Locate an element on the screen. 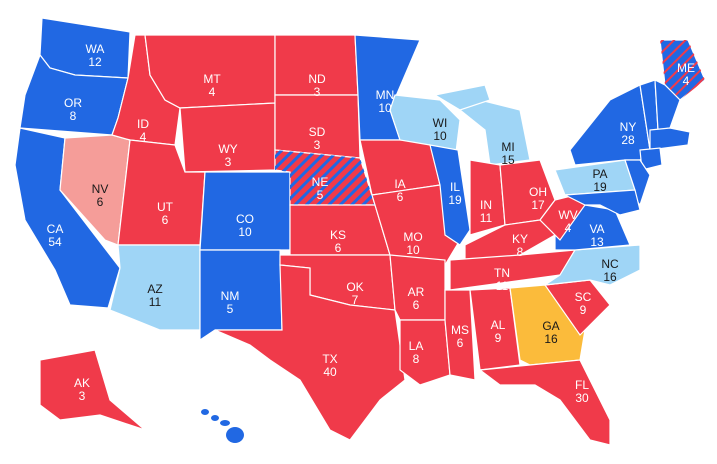  state-abbr: GA is located at coordinates (550, 326).